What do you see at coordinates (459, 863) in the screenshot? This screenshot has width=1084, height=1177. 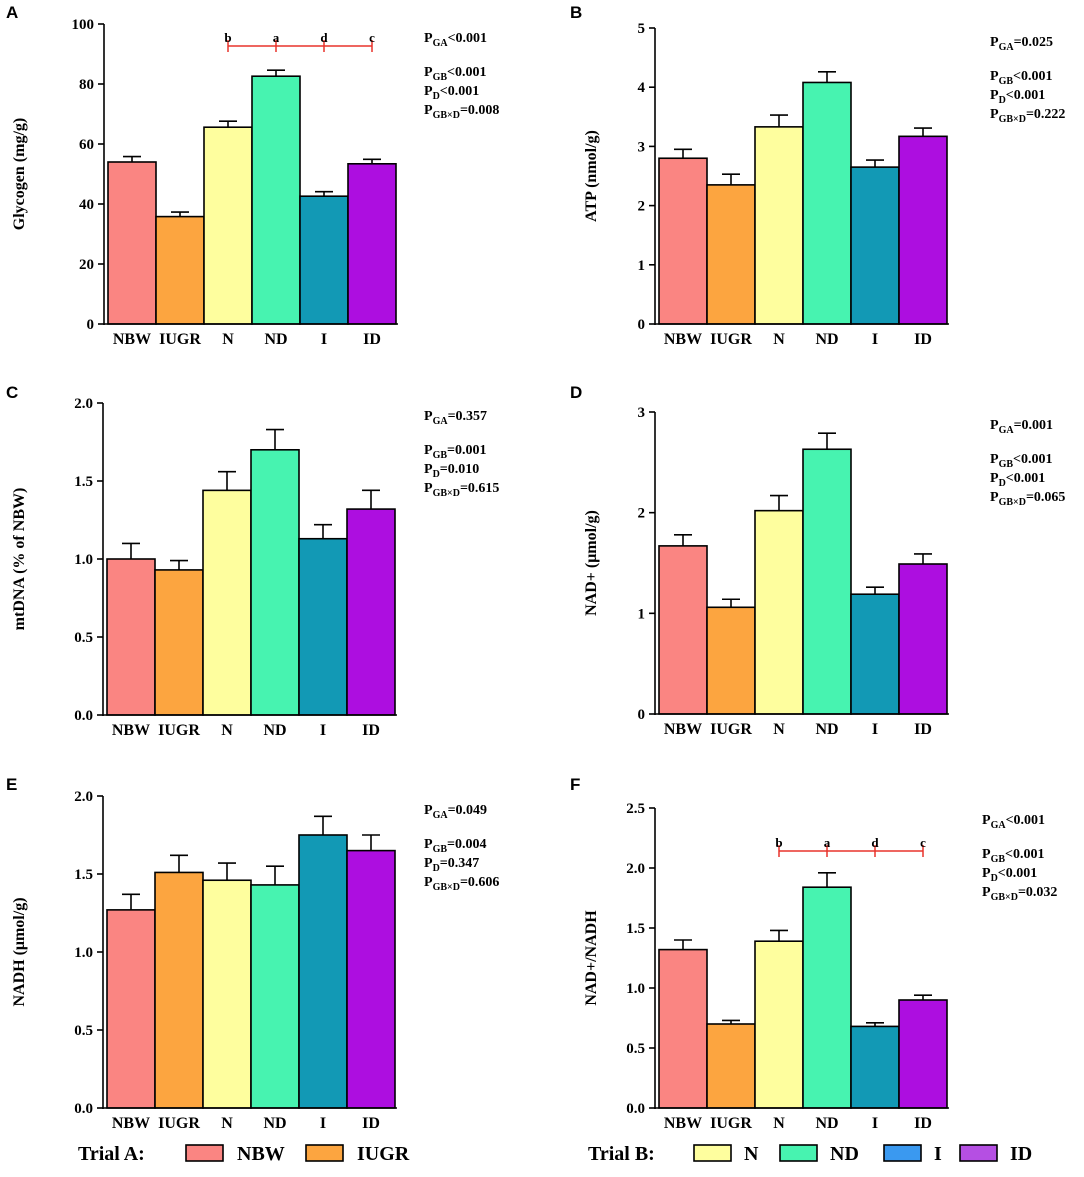 I see `p-value-text: =0.347` at bounding box center [459, 863].